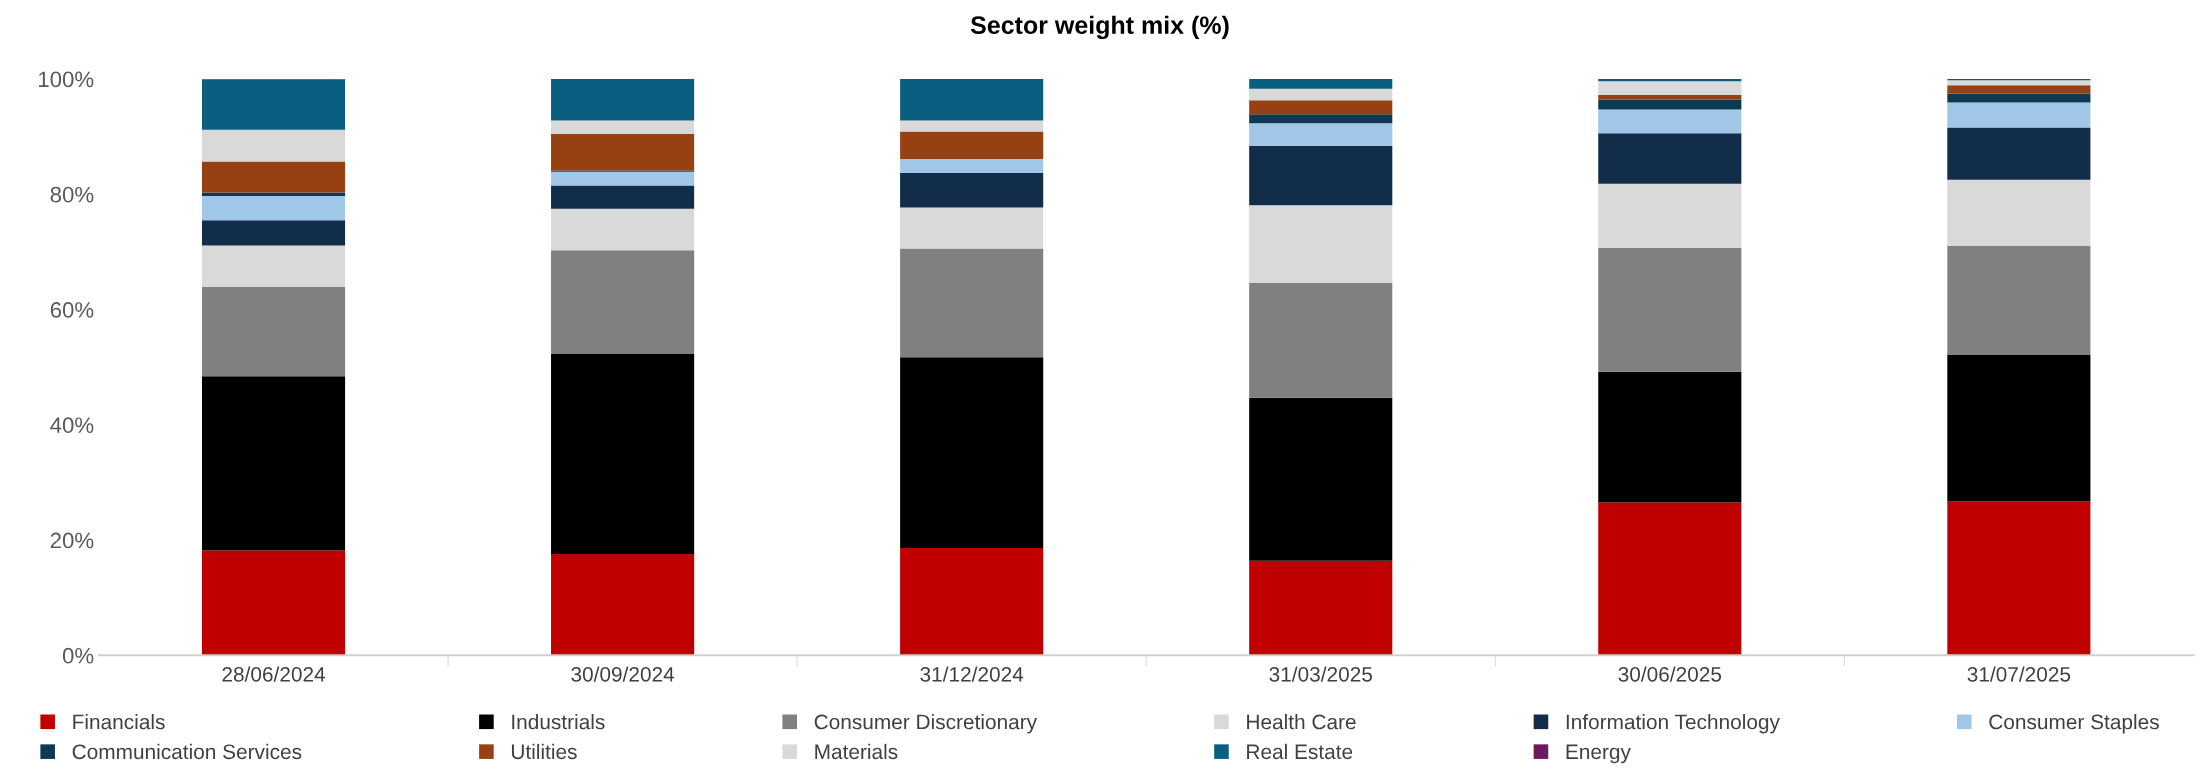 This screenshot has width=2200, height=782. Describe the element at coordinates (856, 751) in the screenshot. I see `legend-label: Materials` at that location.